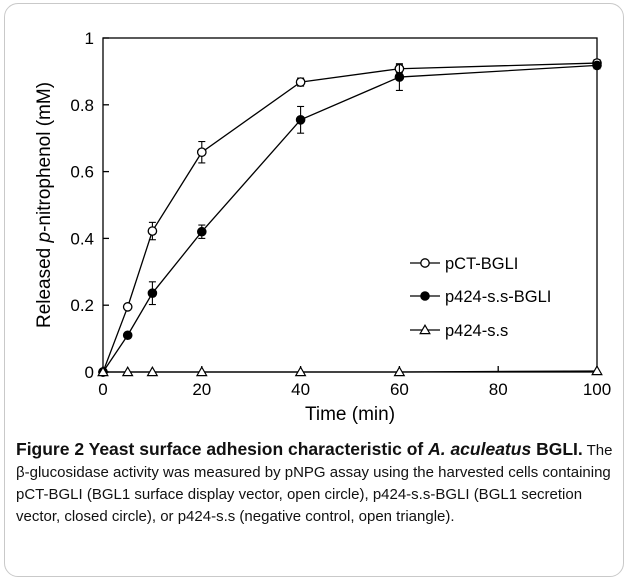 The width and height of the screenshot is (630, 582). Describe the element at coordinates (89, 38) in the screenshot. I see `y-tick-label: 1` at that location.